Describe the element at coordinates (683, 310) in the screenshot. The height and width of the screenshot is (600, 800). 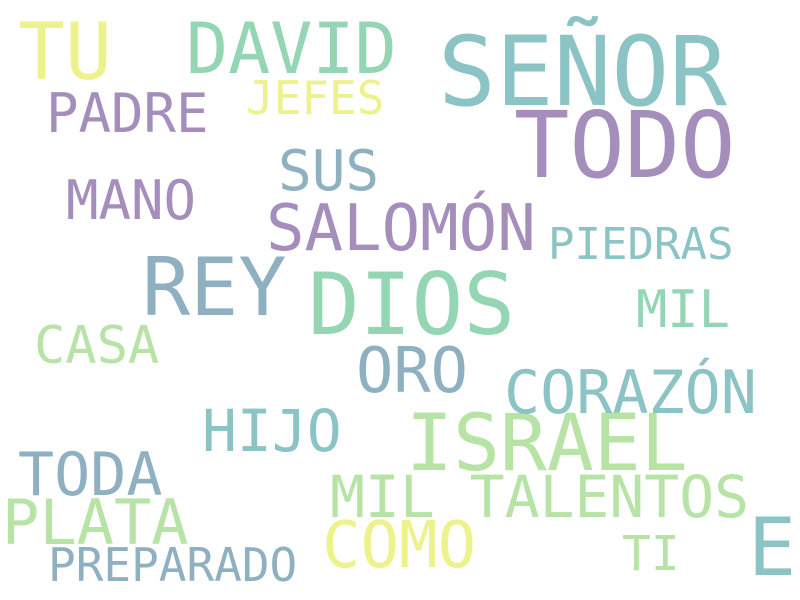
I see `word-mil: MIL` at that location.